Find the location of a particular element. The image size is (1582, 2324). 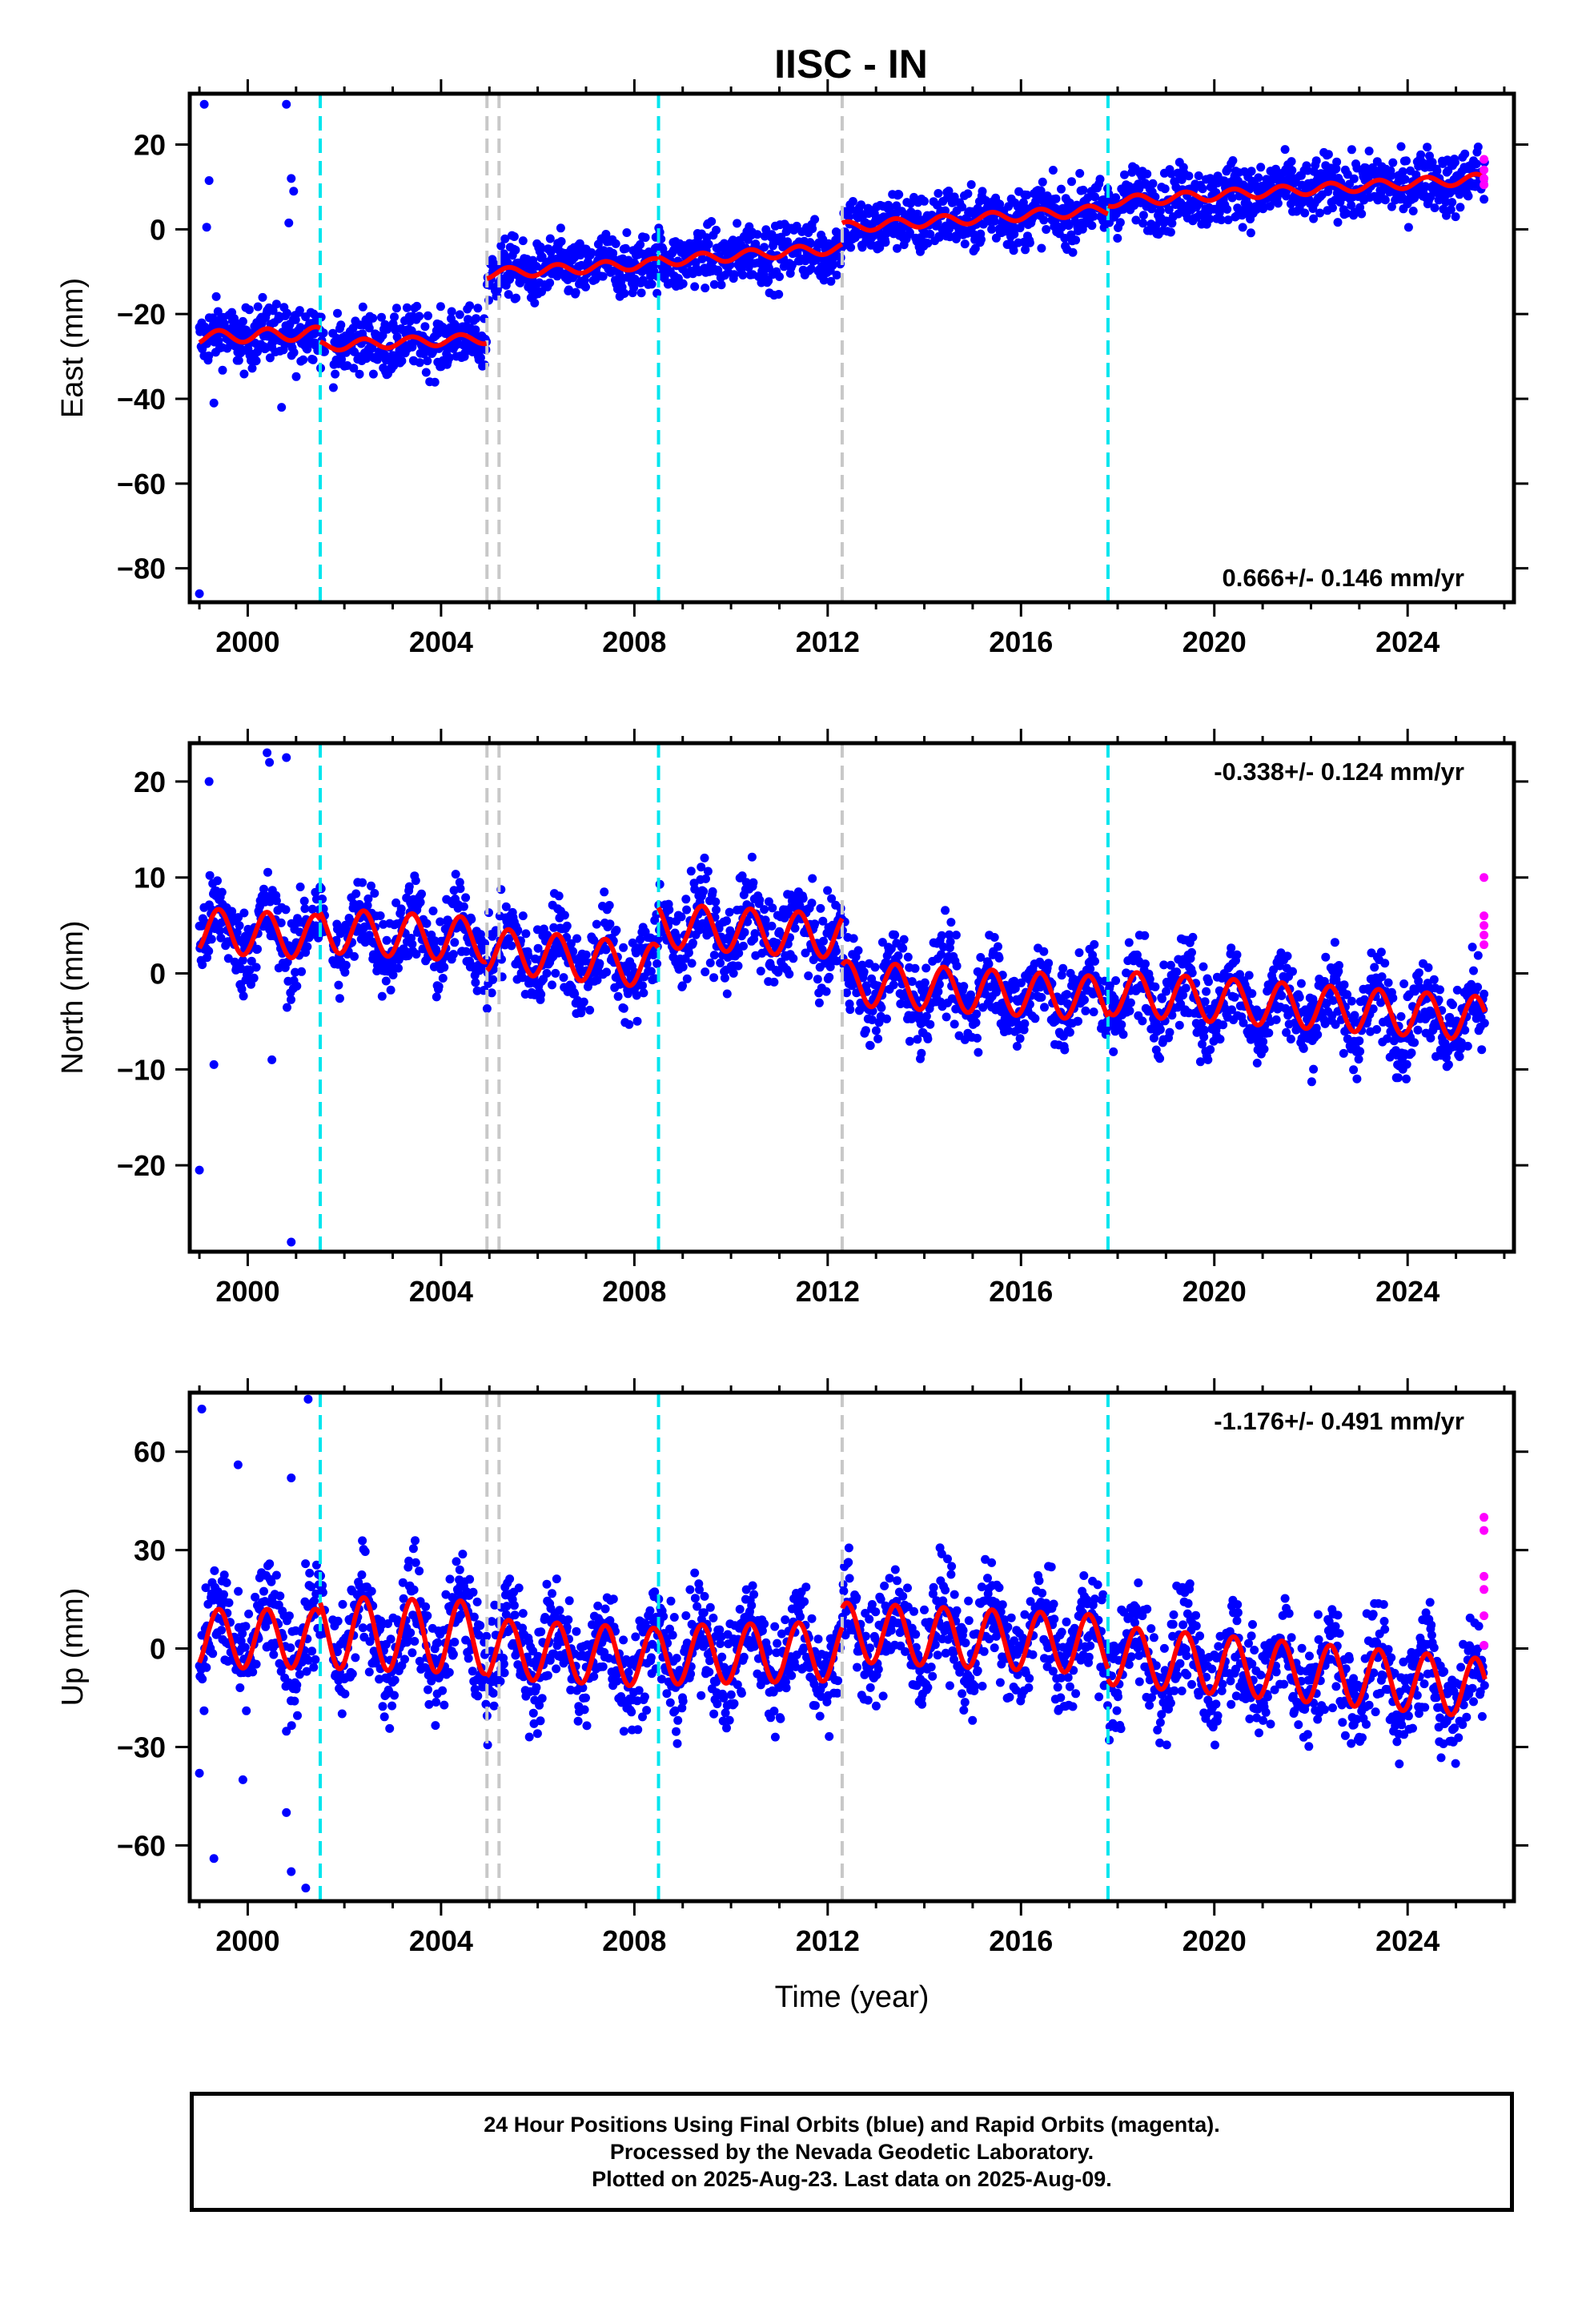

x-tick-label: 2024 is located at coordinates (1407, 1291).